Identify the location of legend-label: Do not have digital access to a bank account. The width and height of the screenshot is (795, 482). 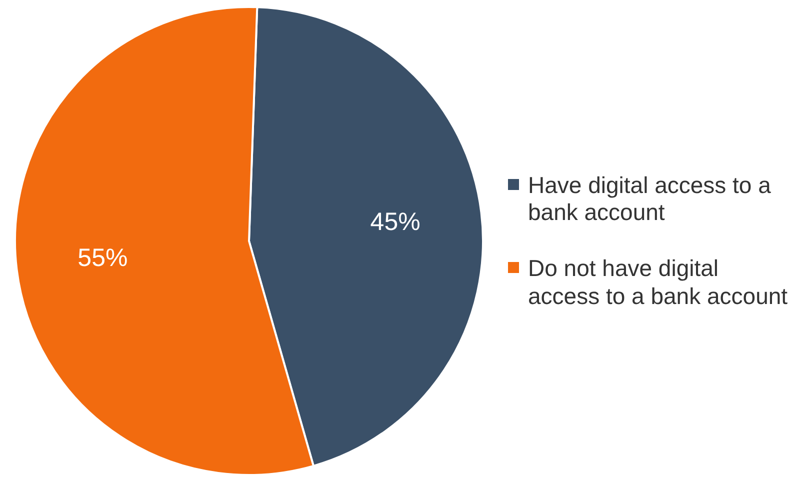
(658, 282).